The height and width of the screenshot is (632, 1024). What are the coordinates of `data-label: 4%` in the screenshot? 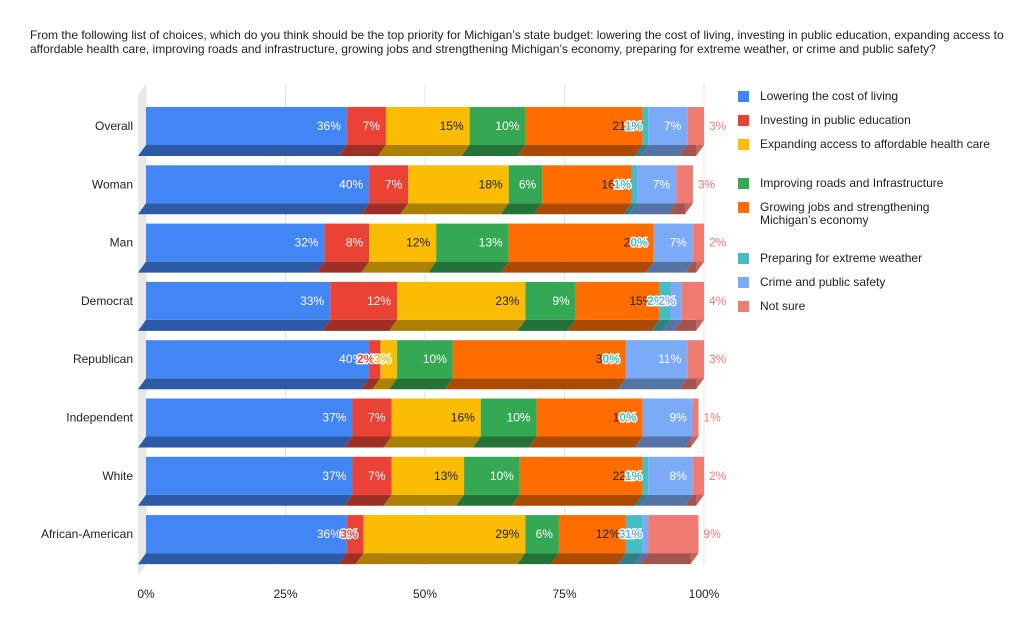 It's located at (718, 301).